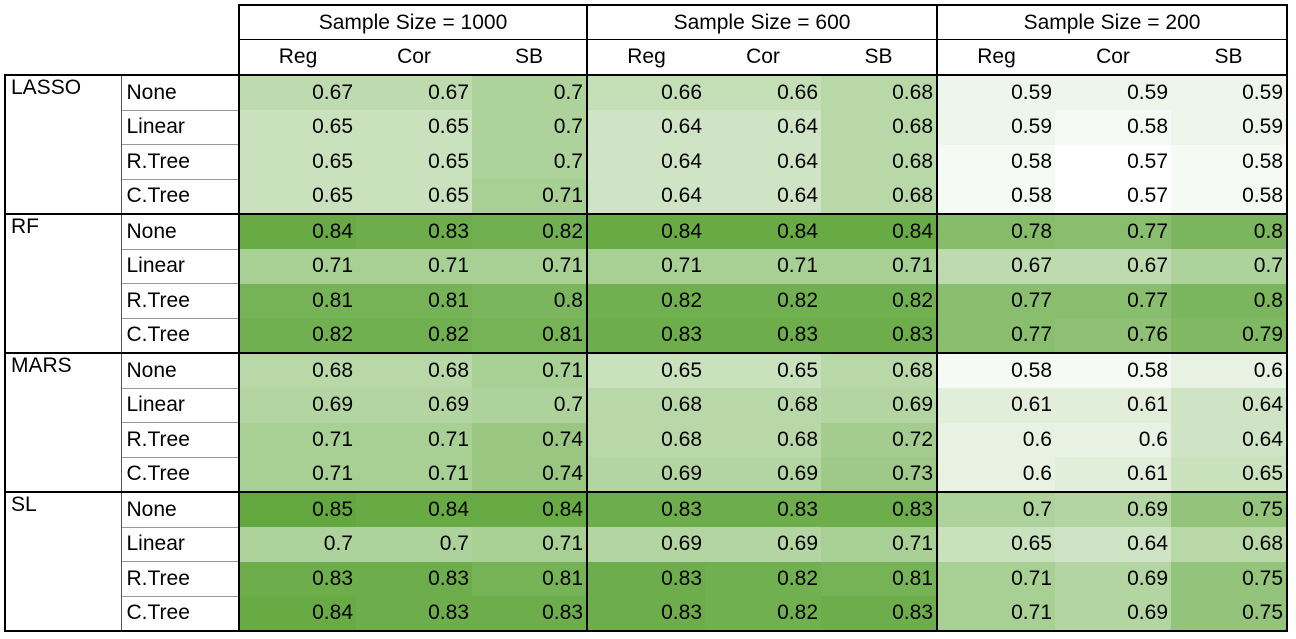 The image size is (1296, 639). I want to click on subcolumn-header: Reg, so click(645, 57).